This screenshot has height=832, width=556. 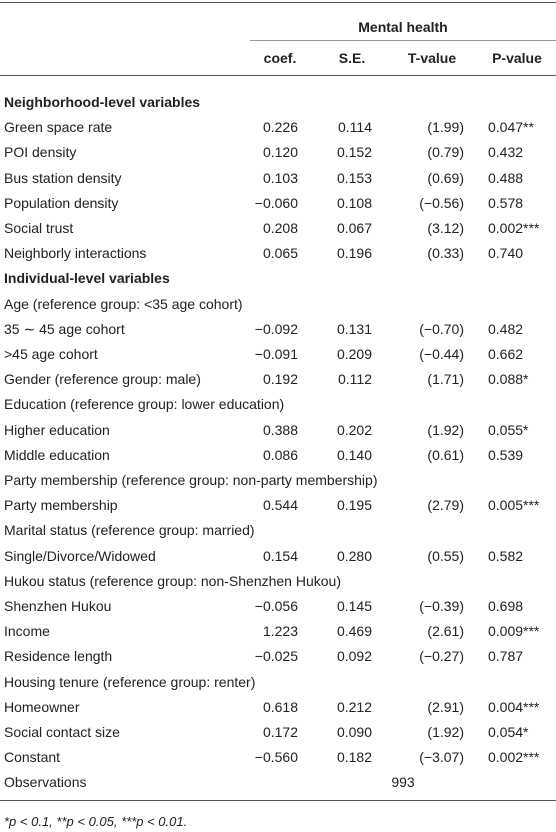 What do you see at coordinates (506, 328) in the screenshot?
I see `cell: 0.482` at bounding box center [506, 328].